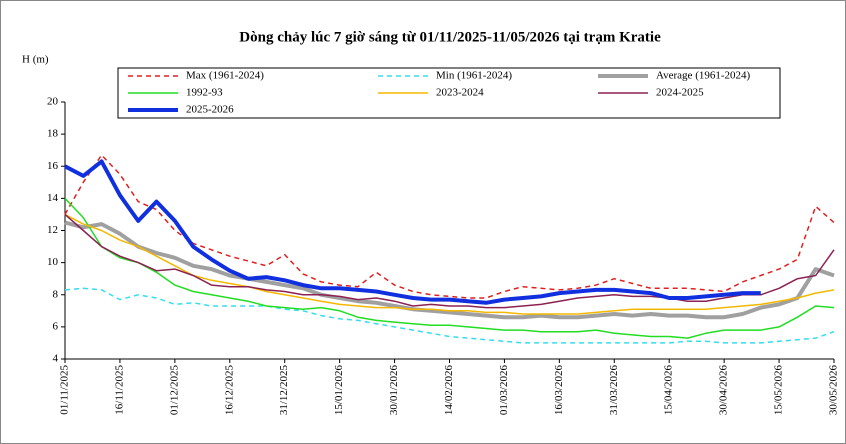 This screenshot has height=444, width=846. I want to click on y-axis-label: H (m), so click(35, 60).